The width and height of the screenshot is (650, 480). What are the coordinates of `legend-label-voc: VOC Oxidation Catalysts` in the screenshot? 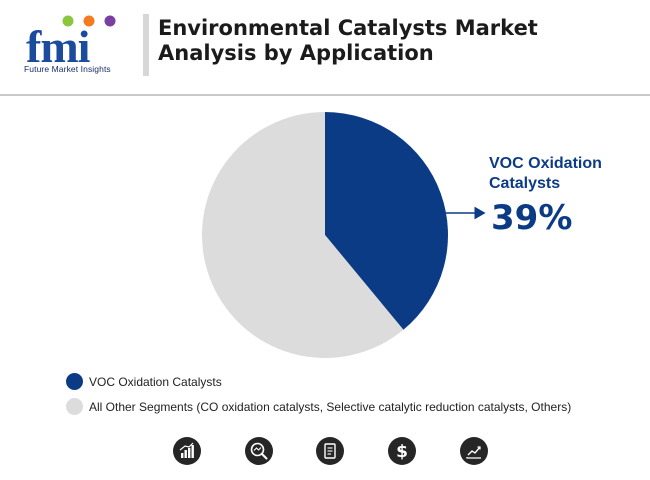 It's located at (155, 381).